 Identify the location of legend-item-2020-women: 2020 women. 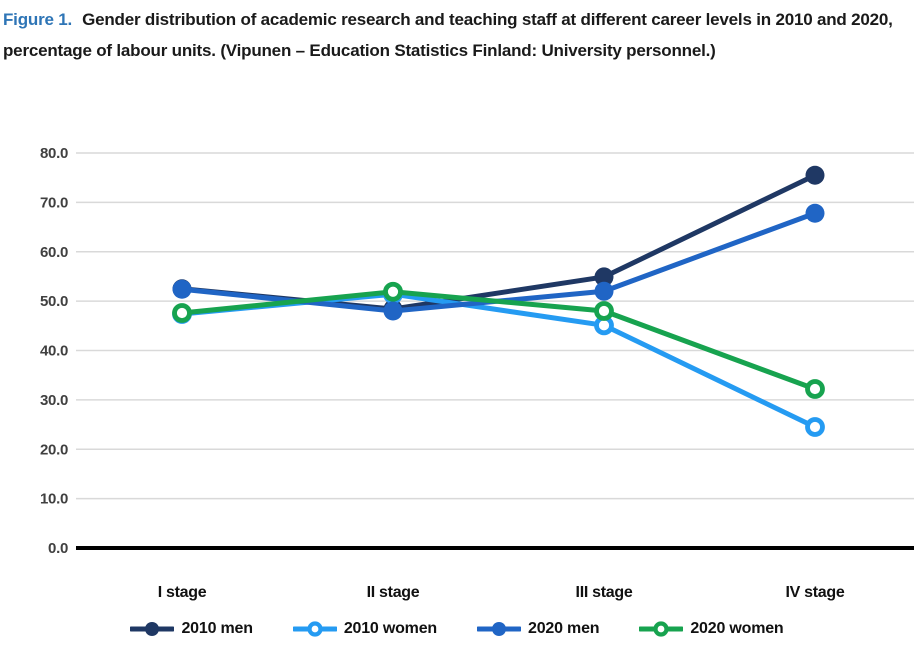
(711, 629).